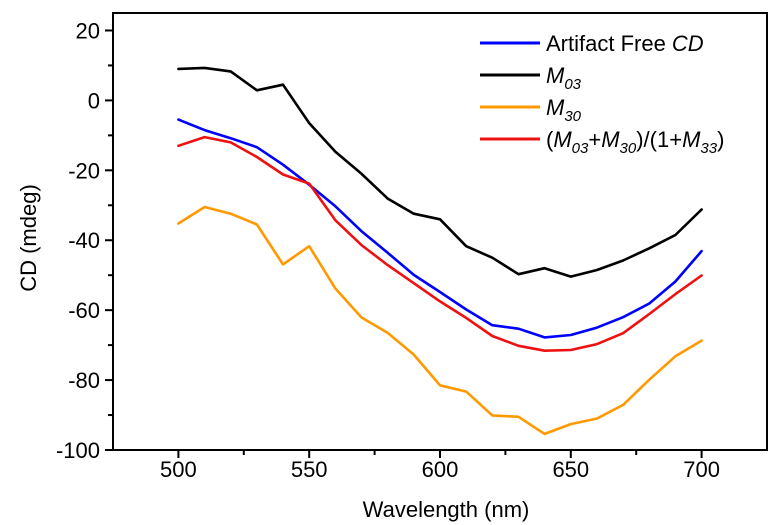 The image size is (774, 525). Describe the element at coordinates (78, 450) in the screenshot. I see `y-tick-label: -100` at that location.